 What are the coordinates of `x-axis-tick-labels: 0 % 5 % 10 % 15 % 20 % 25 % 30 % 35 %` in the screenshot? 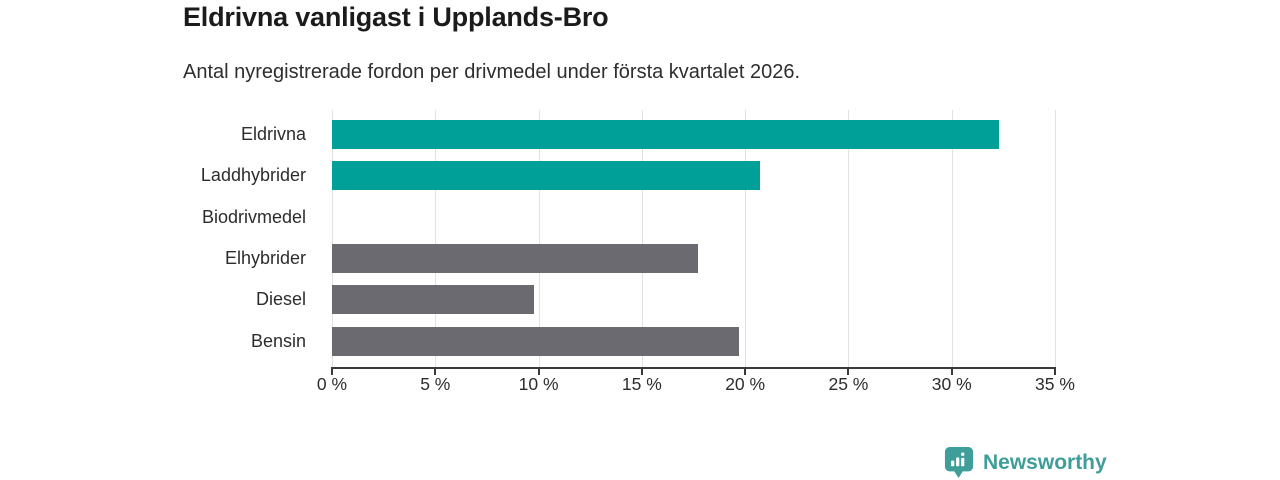 It's located at (696, 386).